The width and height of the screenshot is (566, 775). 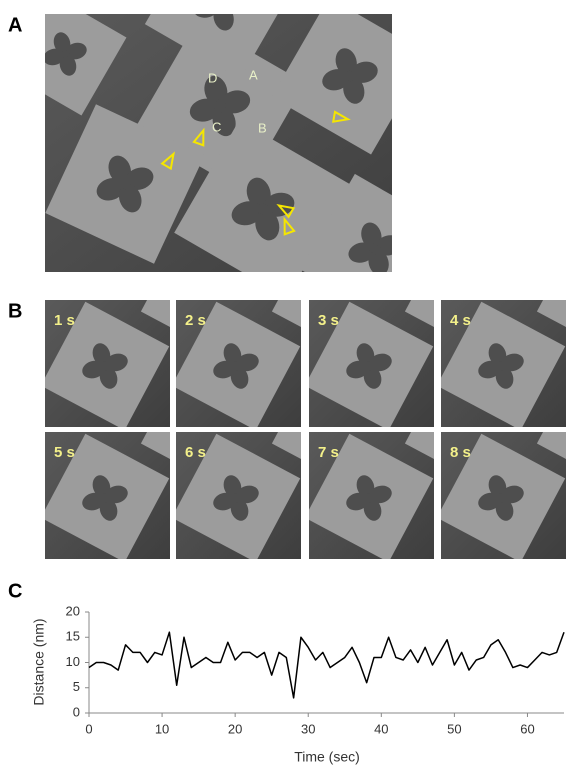 What do you see at coordinates (64, 452) in the screenshot?
I see `frame-label: 5 s` at bounding box center [64, 452].